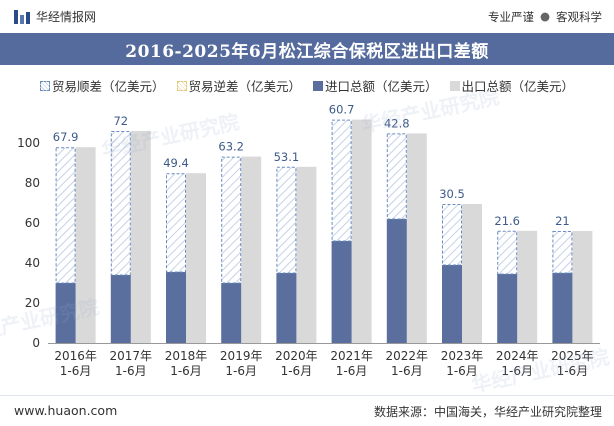 This screenshot has width=614, height=426. I want to click on x-tick-label: 2022年, so click(407, 356).